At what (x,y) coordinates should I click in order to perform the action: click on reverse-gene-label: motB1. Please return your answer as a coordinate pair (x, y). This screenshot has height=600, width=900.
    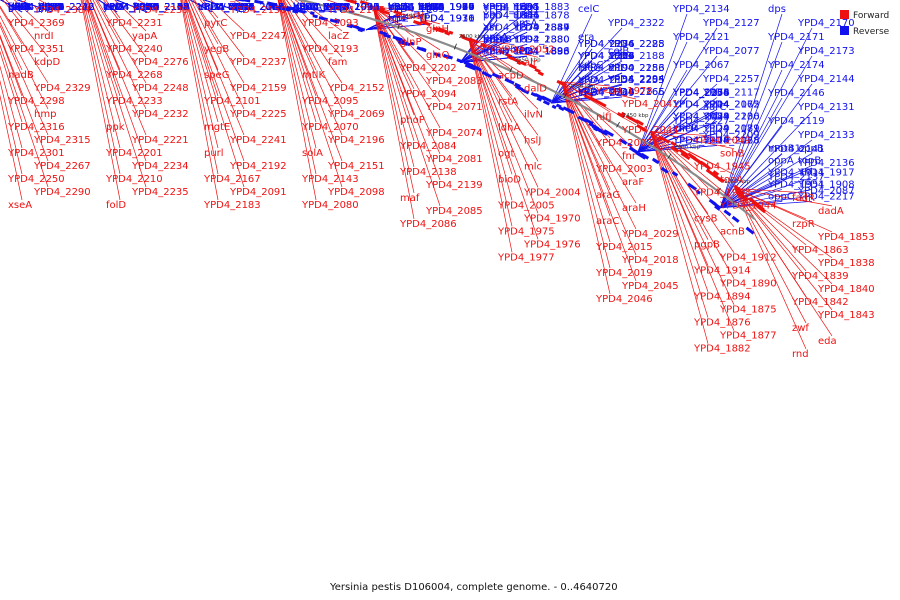
    Looking at the image, I should click on (784, 148).